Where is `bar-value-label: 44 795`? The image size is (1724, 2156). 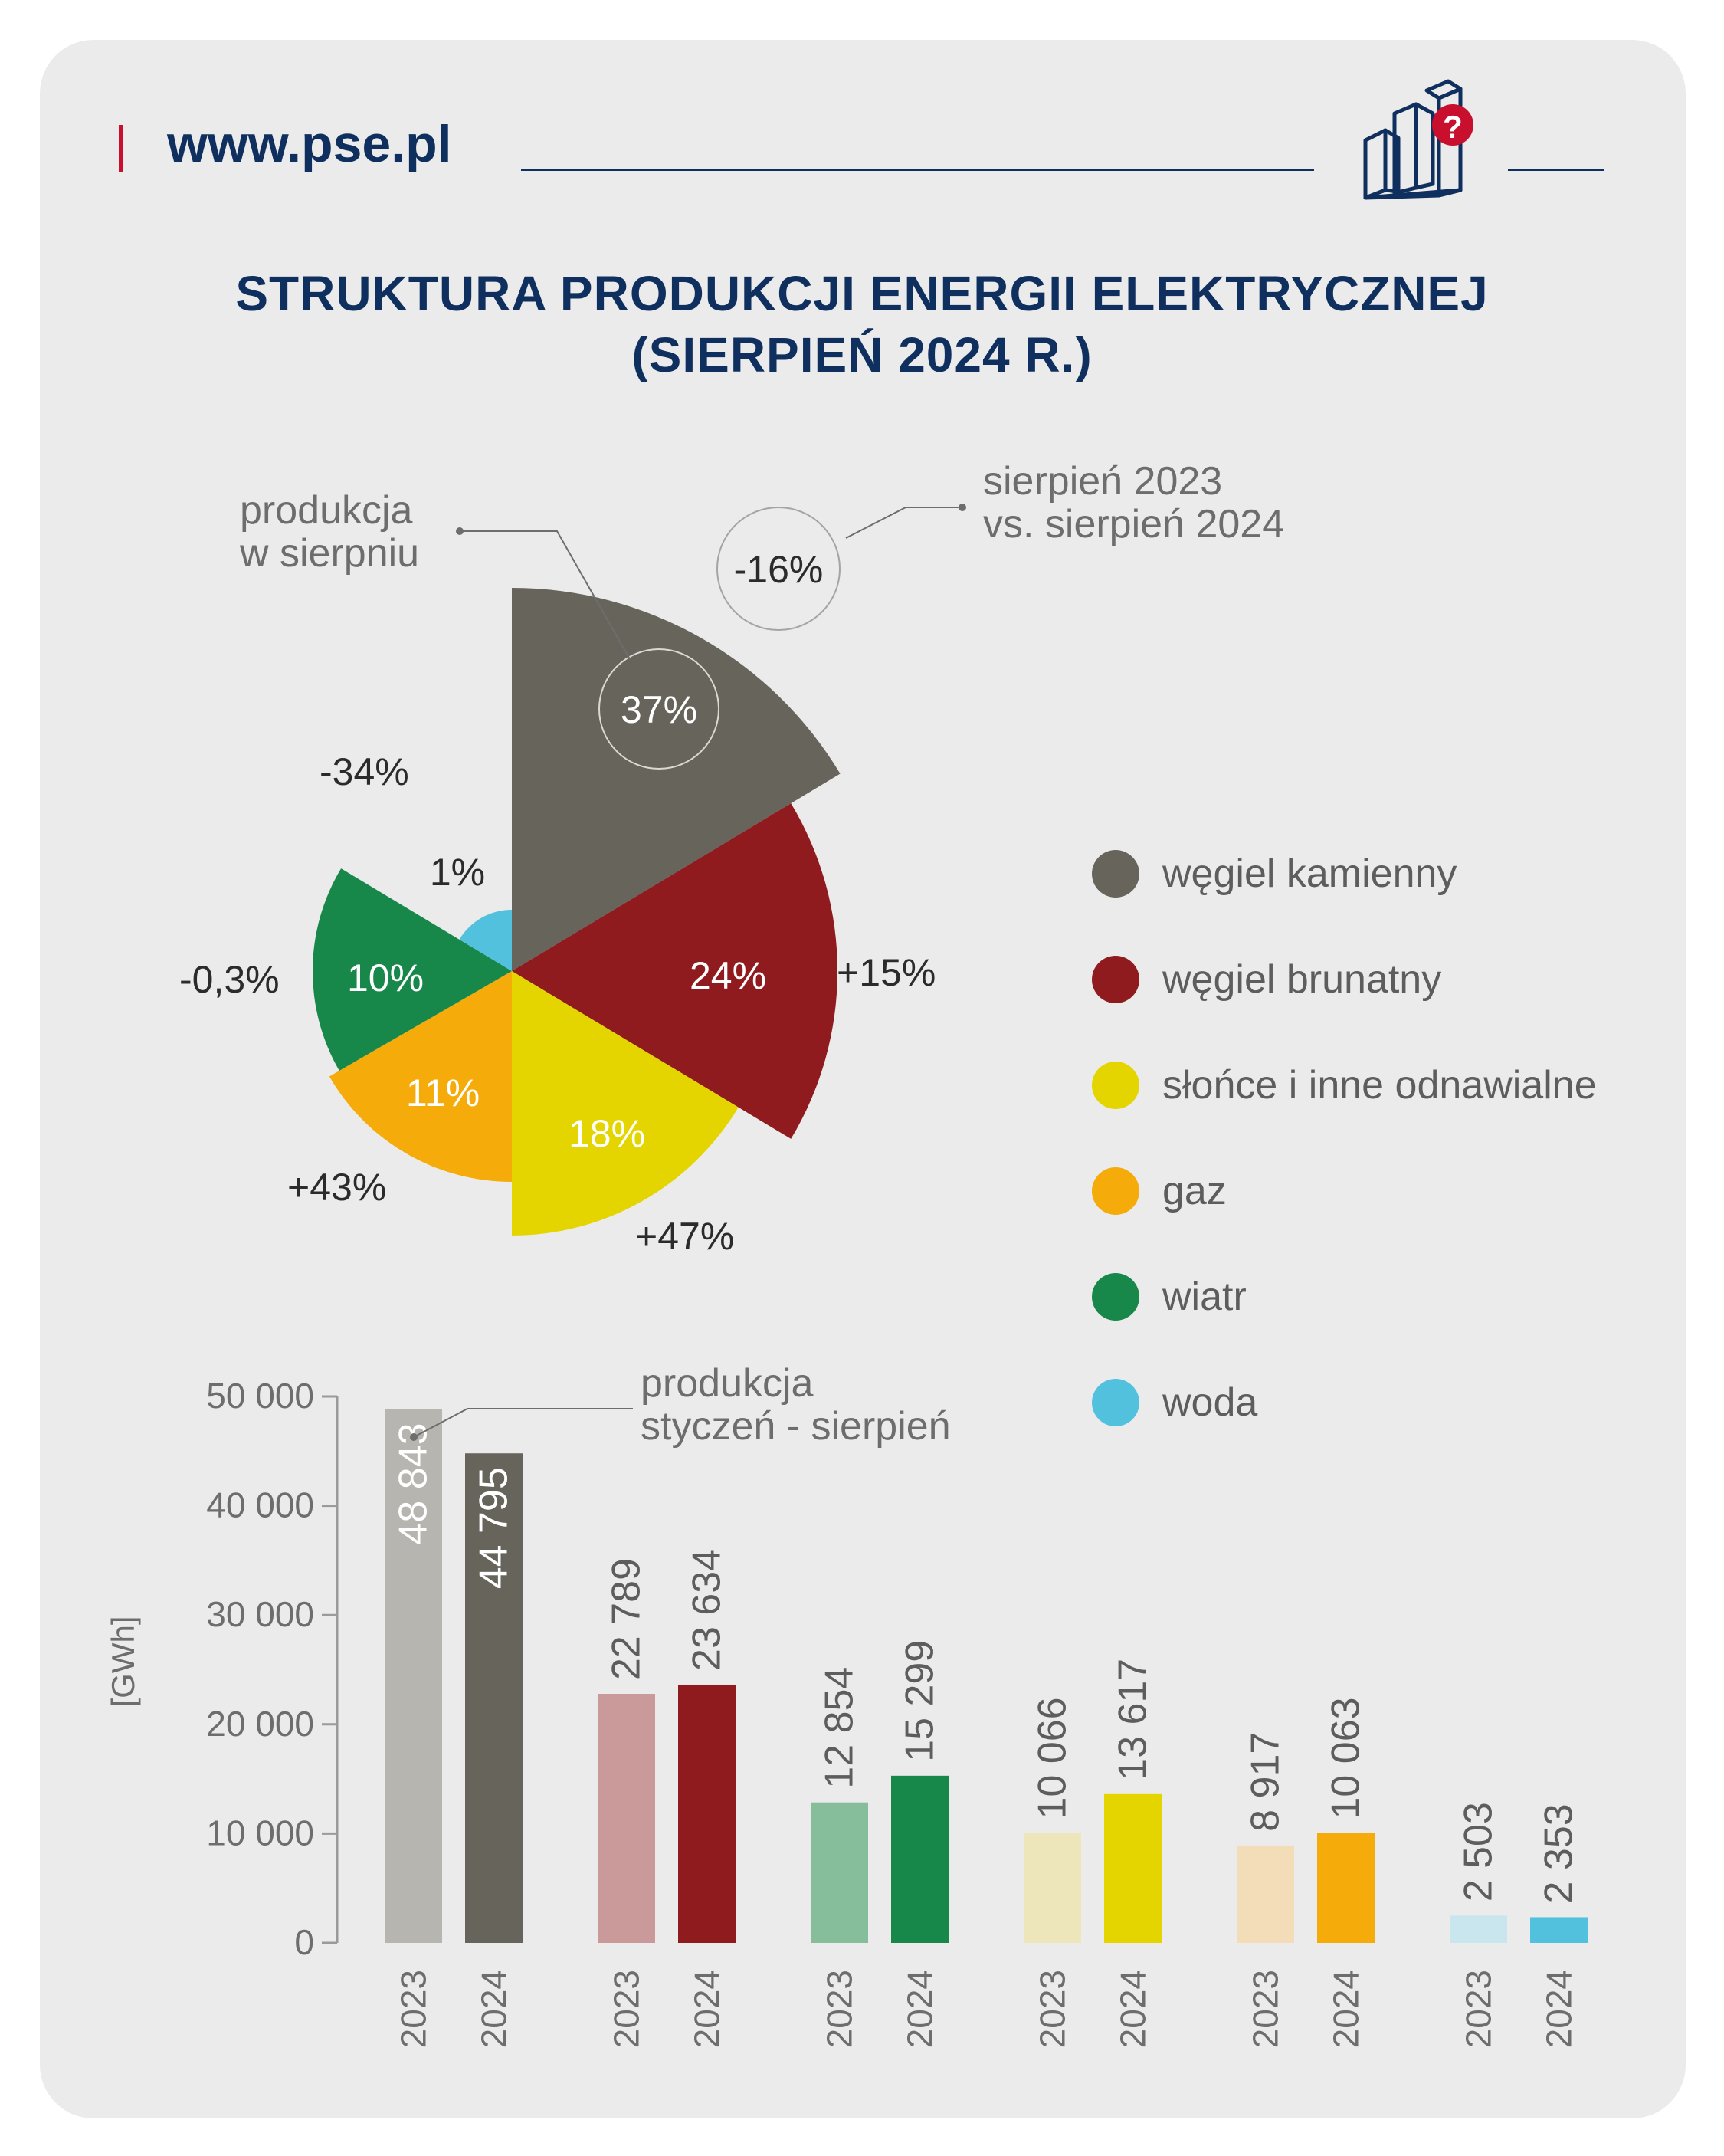
bar-value-label: 44 795 is located at coordinates (494, 1528).